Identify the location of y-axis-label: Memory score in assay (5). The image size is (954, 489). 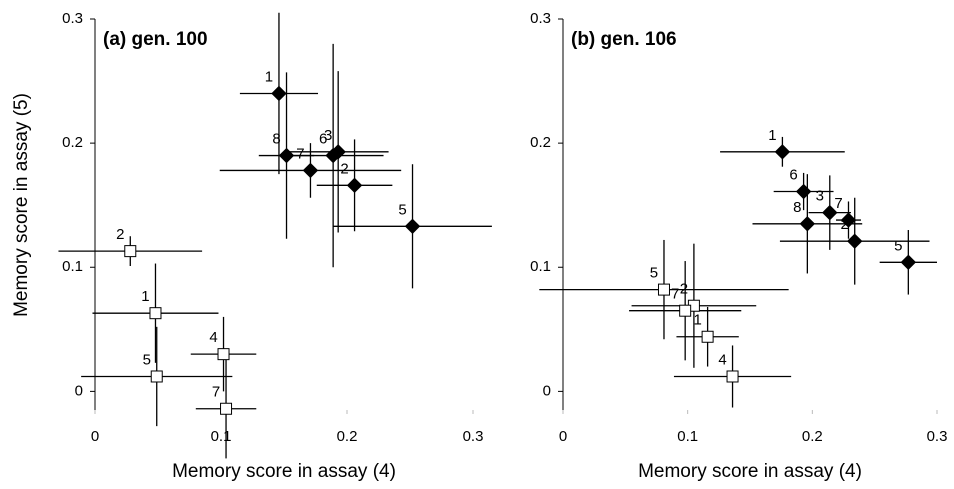
(21, 205).